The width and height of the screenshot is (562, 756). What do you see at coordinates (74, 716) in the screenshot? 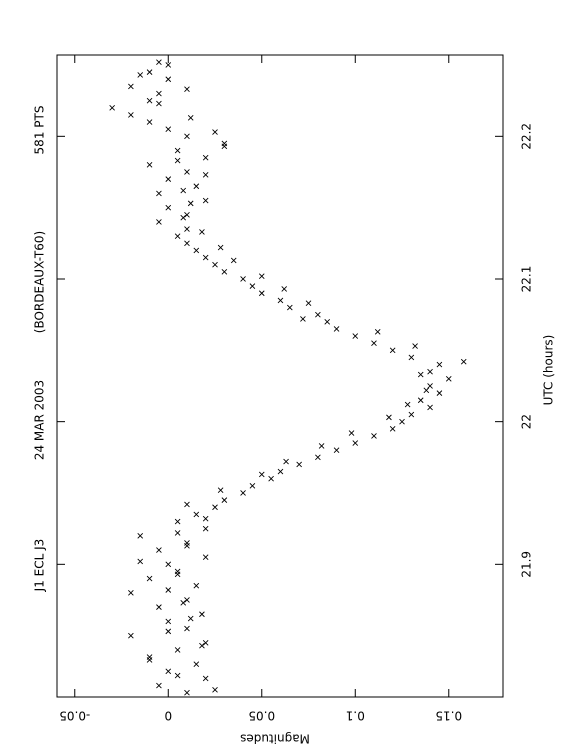
I see `y-tick-label: -0.05` at bounding box center [74, 716].